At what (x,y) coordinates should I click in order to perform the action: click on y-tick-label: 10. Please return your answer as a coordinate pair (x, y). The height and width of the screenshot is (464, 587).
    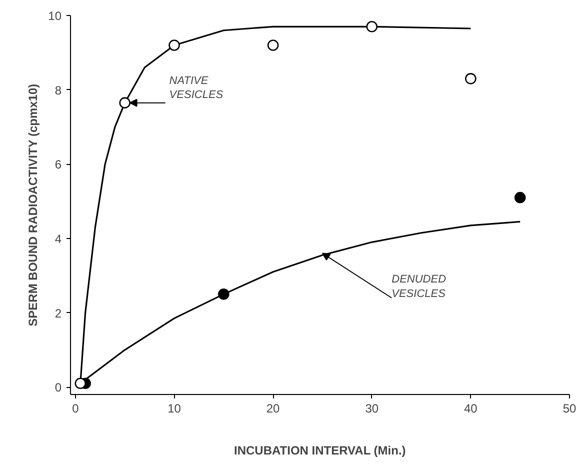
    Looking at the image, I should click on (55, 16).